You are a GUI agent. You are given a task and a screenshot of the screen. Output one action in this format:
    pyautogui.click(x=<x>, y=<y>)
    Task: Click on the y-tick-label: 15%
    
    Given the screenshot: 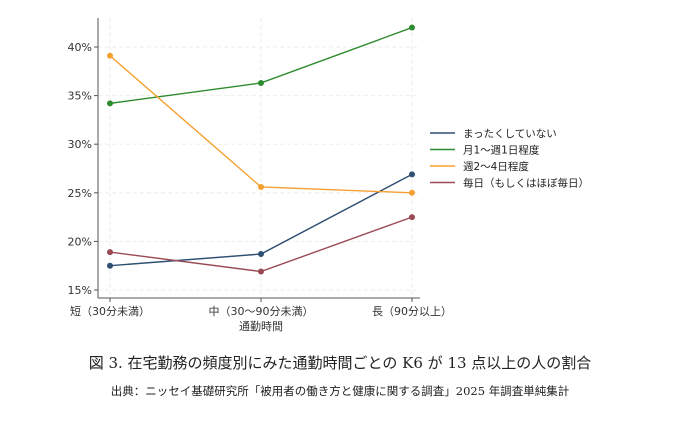 What is the action you would take?
    pyautogui.click(x=80, y=290)
    